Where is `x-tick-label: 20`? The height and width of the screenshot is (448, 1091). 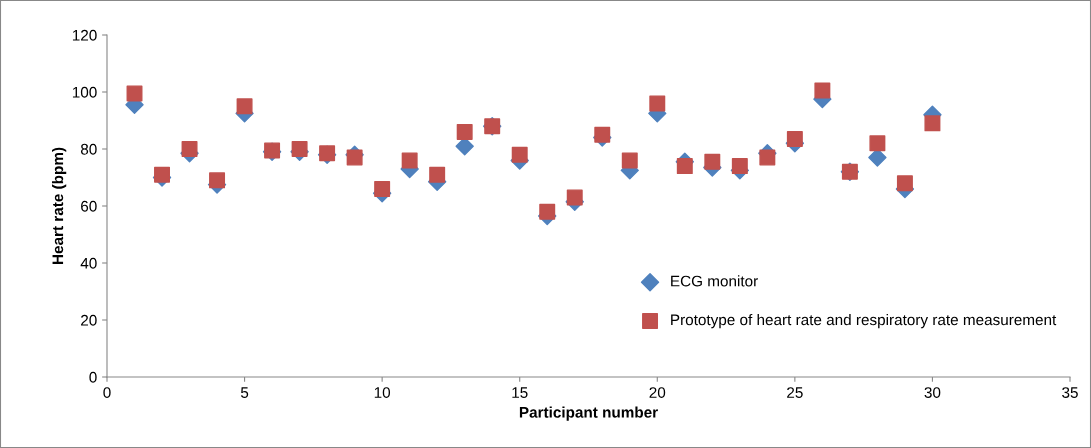
x-tick-label: 20 is located at coordinates (657, 392).